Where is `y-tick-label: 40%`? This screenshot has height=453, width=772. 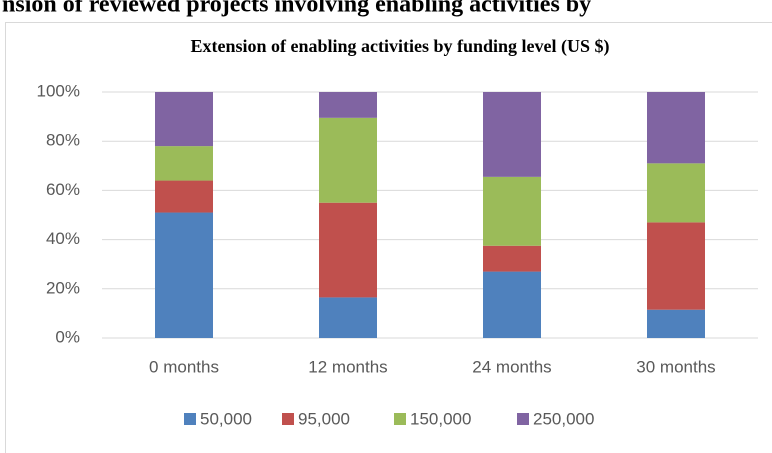
y-tick-label: 40% is located at coordinates (63, 238).